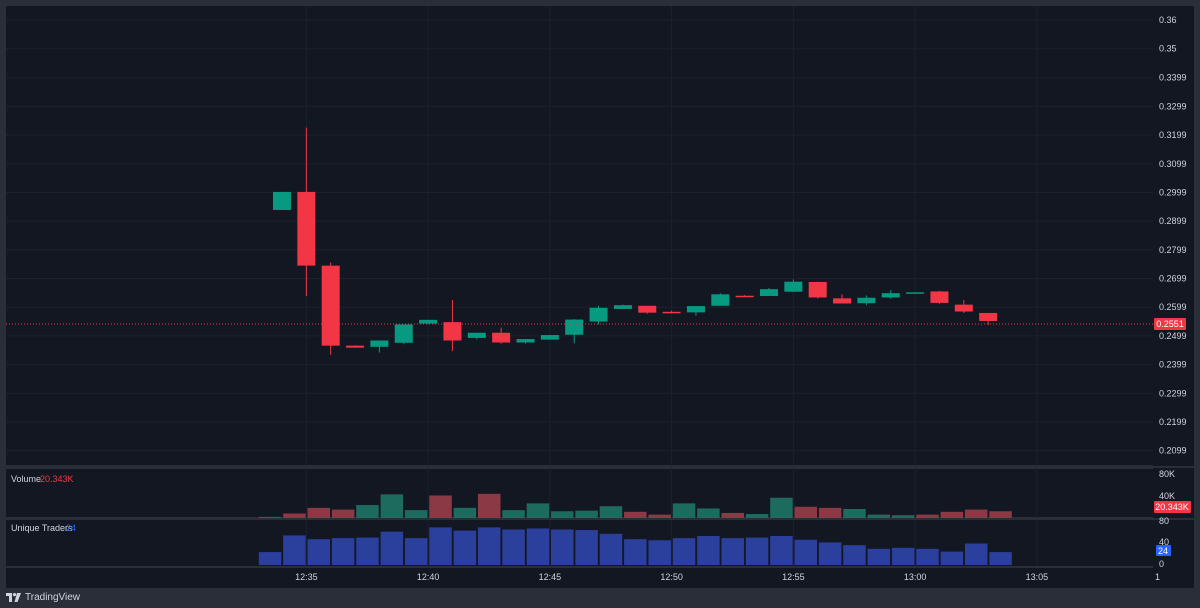  Describe the element at coordinates (1173, 279) in the screenshot. I see `price-tick-label: 0.2699` at that location.